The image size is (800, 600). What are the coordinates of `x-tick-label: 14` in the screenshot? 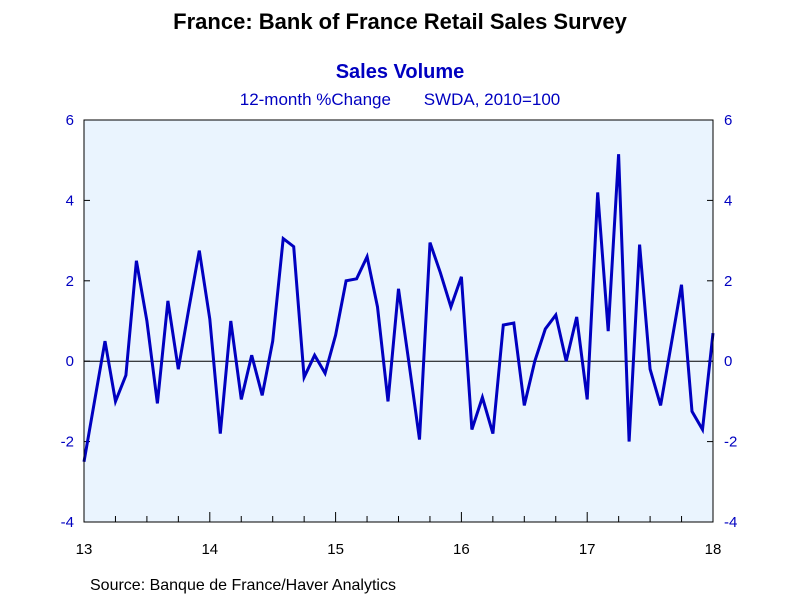 It's located at (209, 549).